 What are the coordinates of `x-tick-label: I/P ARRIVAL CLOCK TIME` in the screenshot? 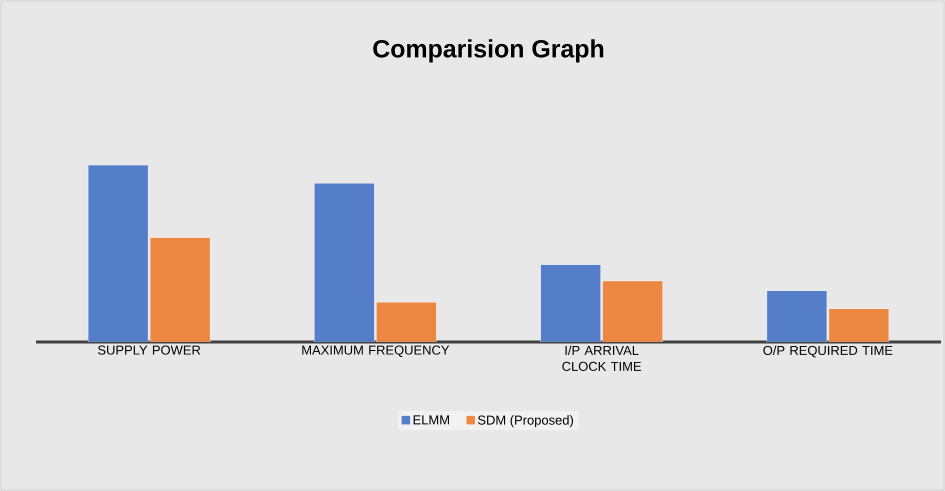 It's located at (602, 358).